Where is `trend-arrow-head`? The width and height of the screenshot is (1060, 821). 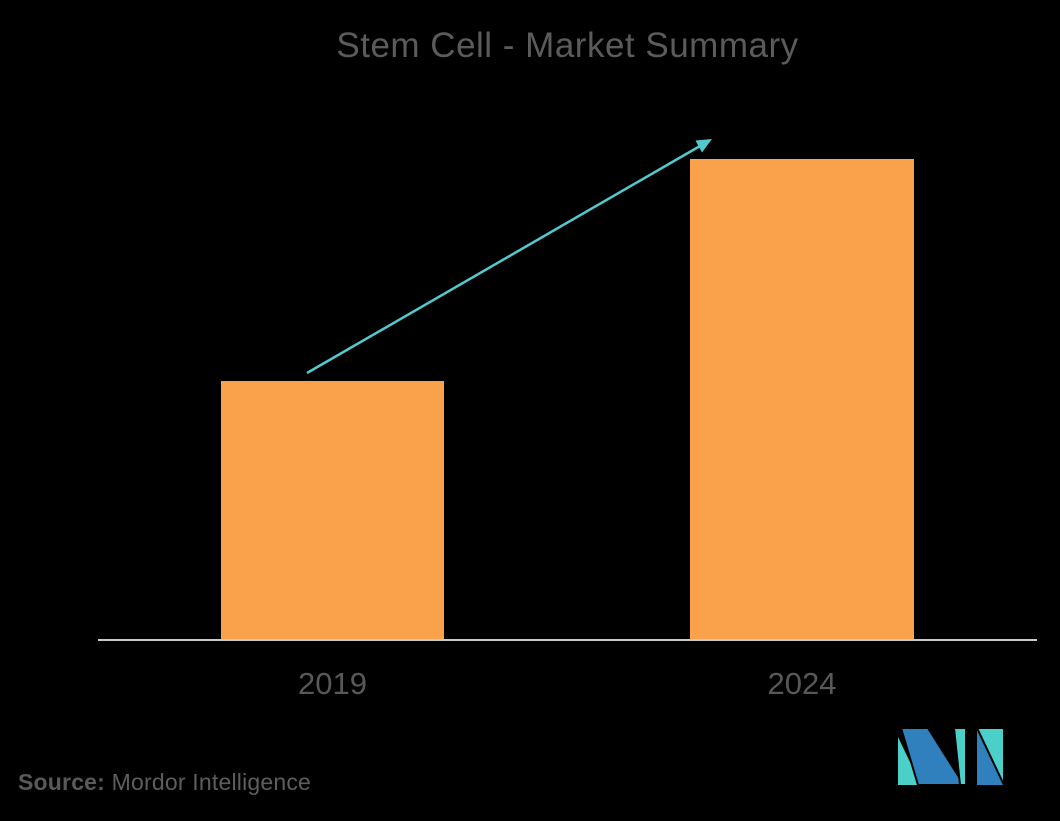
trend-arrow-head is located at coordinates (703, 146).